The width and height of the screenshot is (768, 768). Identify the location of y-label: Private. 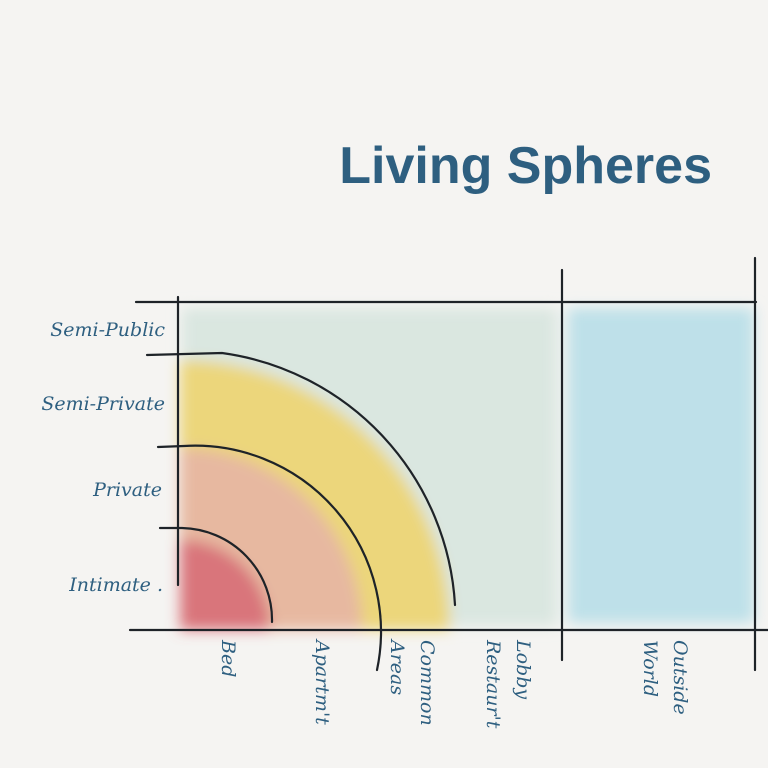
(127, 490).